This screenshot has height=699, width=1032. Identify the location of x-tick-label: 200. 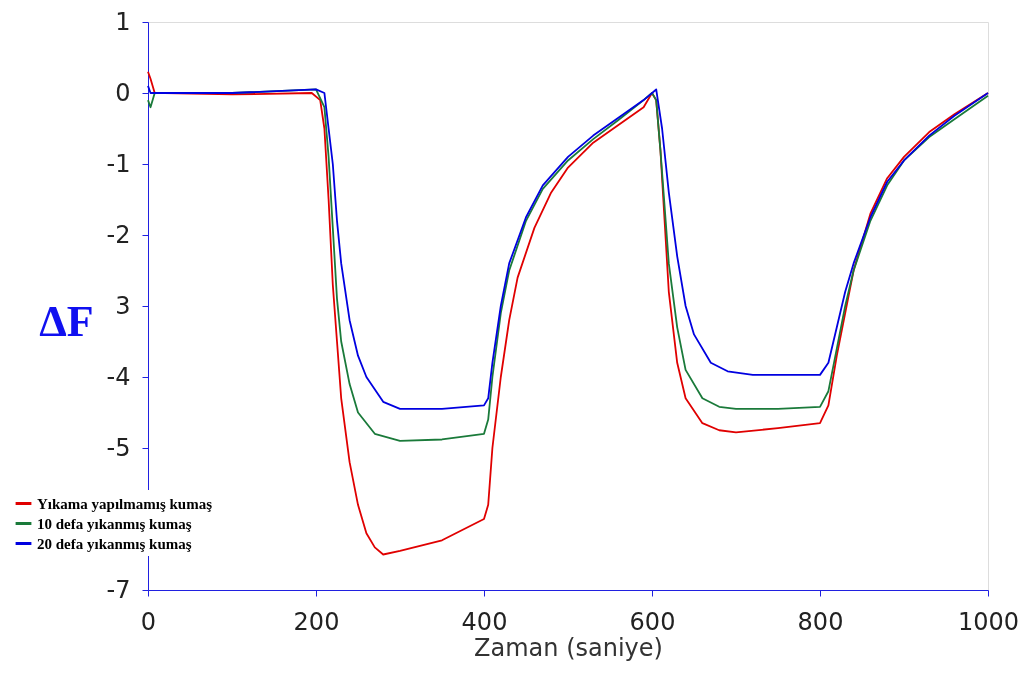
(316, 621).